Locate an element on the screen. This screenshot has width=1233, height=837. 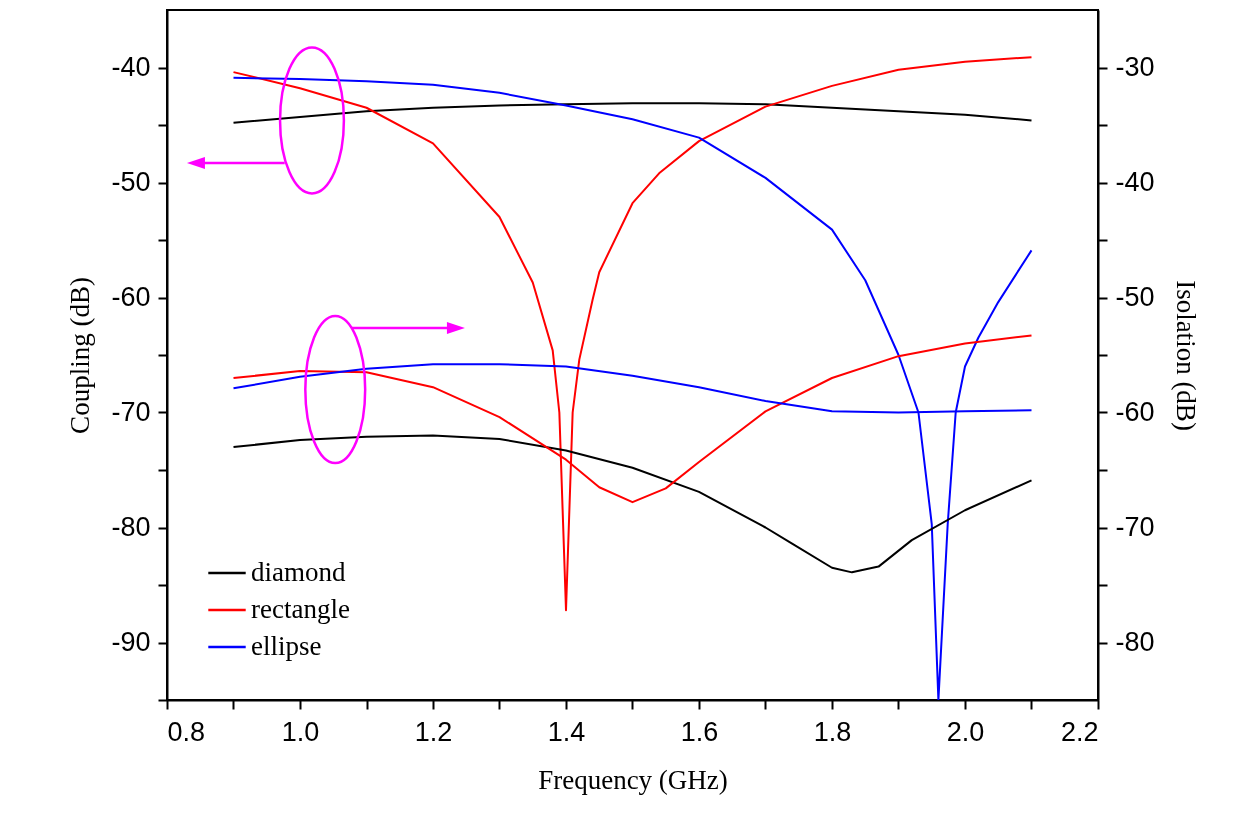
y2-axis-title: Isolation (dB) is located at coordinates (1185, 355).